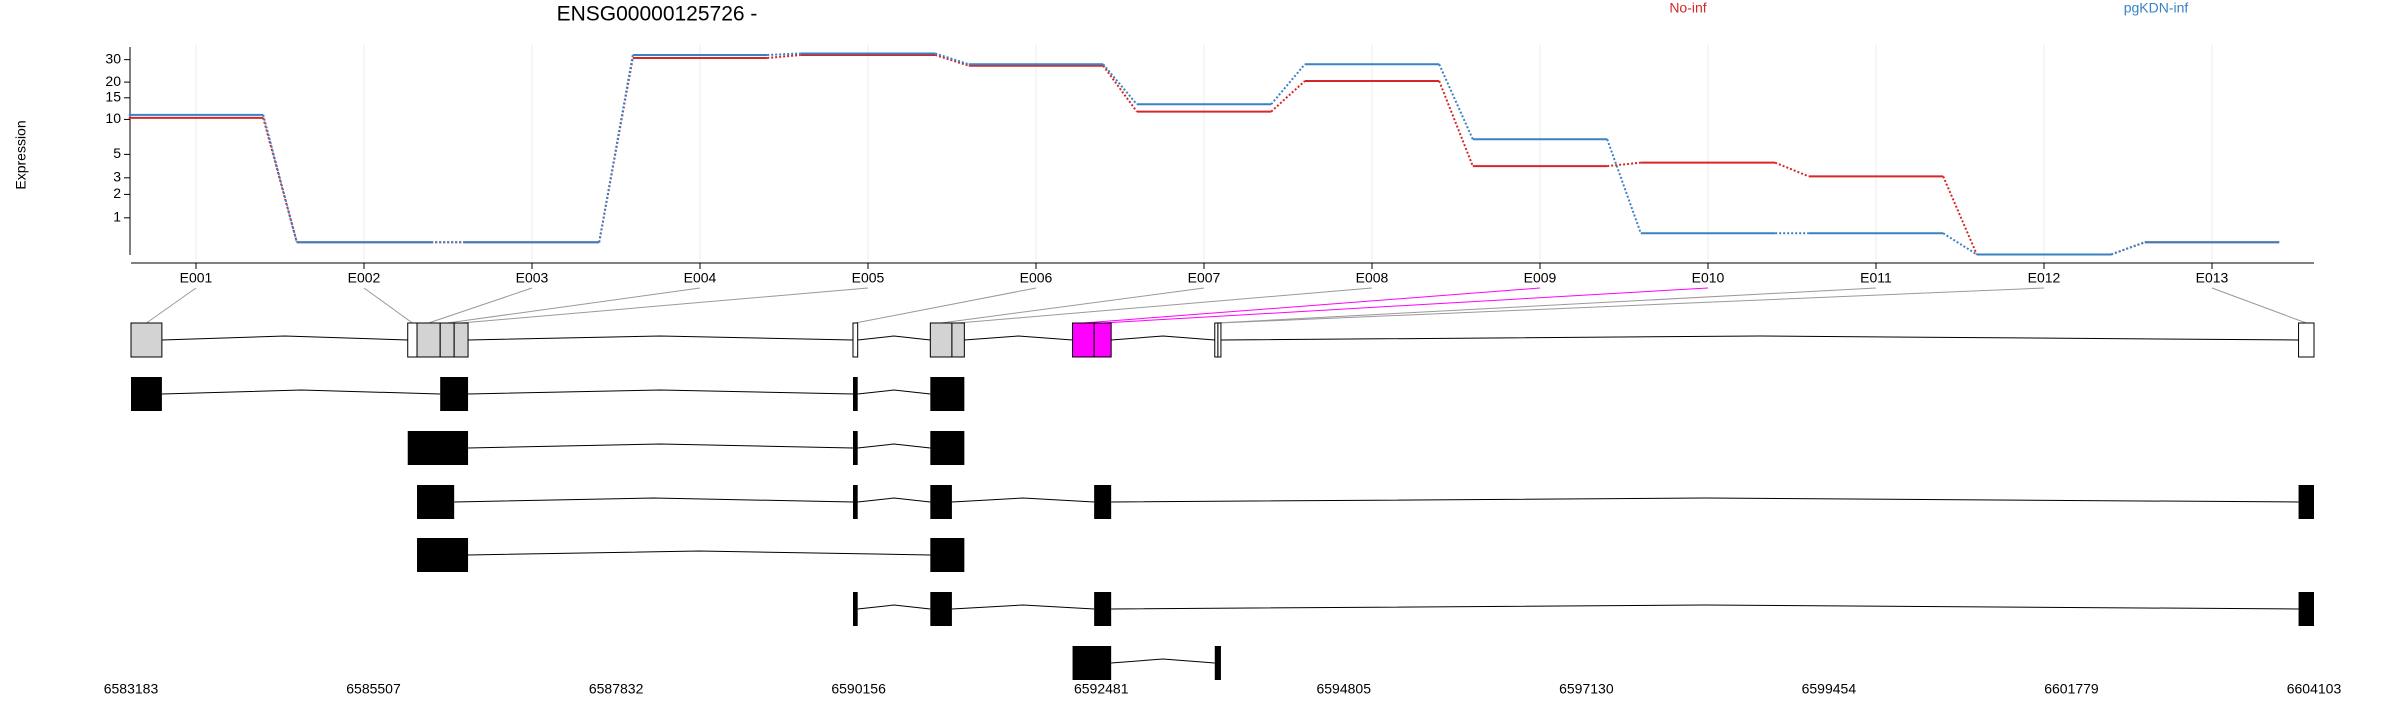 The image size is (2400, 705). Describe the element at coordinates (2212, 278) in the screenshot. I see `x-tick-label: E013` at that location.